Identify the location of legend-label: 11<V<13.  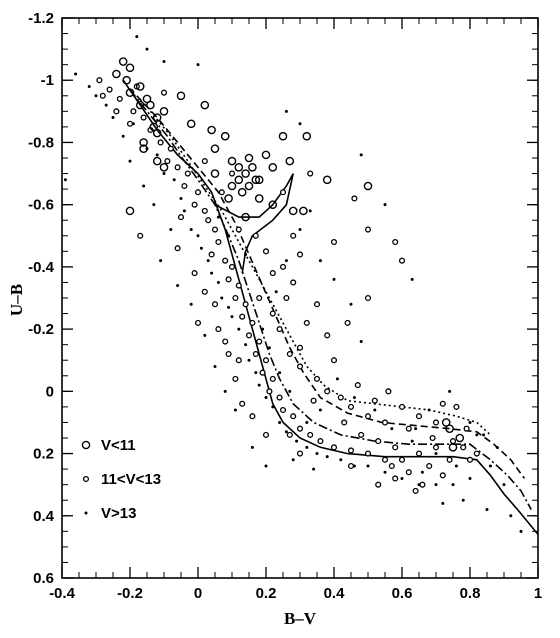
(131, 479).